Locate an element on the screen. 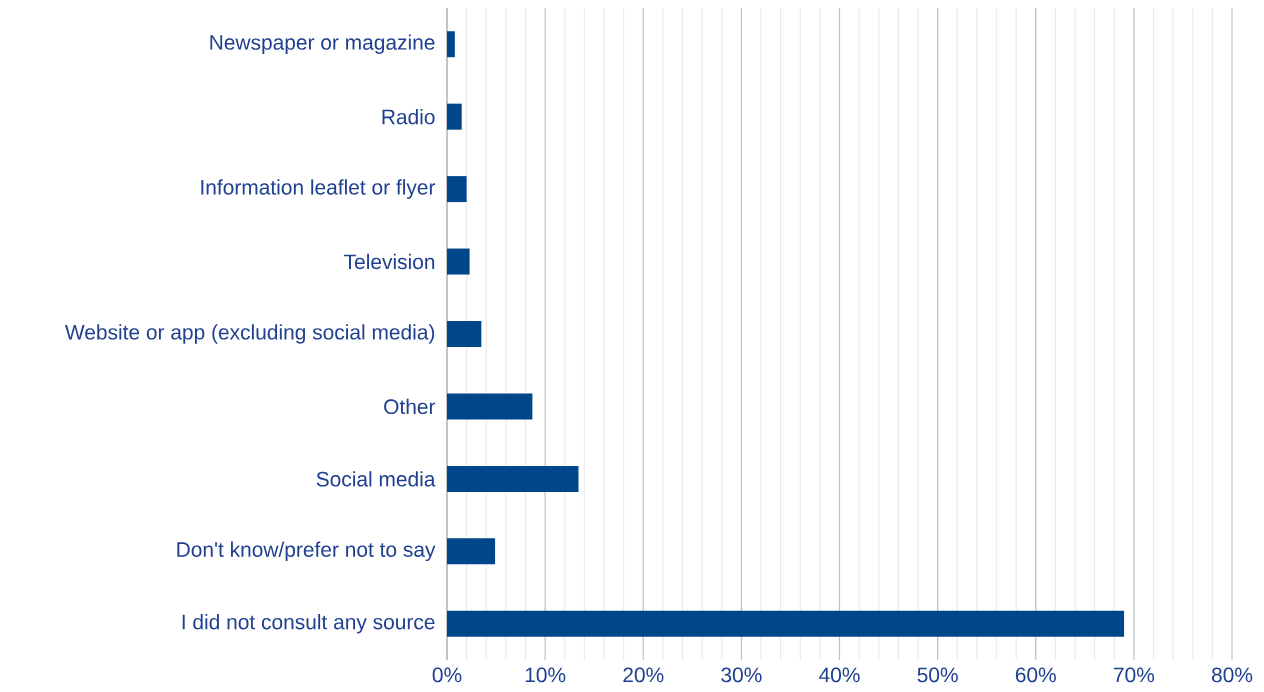 The height and width of the screenshot is (692, 1264). x-tick-label: 20% is located at coordinates (643, 675).